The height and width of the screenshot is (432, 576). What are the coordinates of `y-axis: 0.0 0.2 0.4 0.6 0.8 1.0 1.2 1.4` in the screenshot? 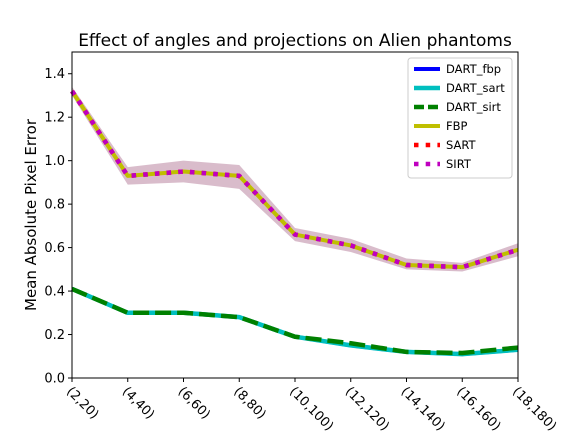 It's located at (58, 226).